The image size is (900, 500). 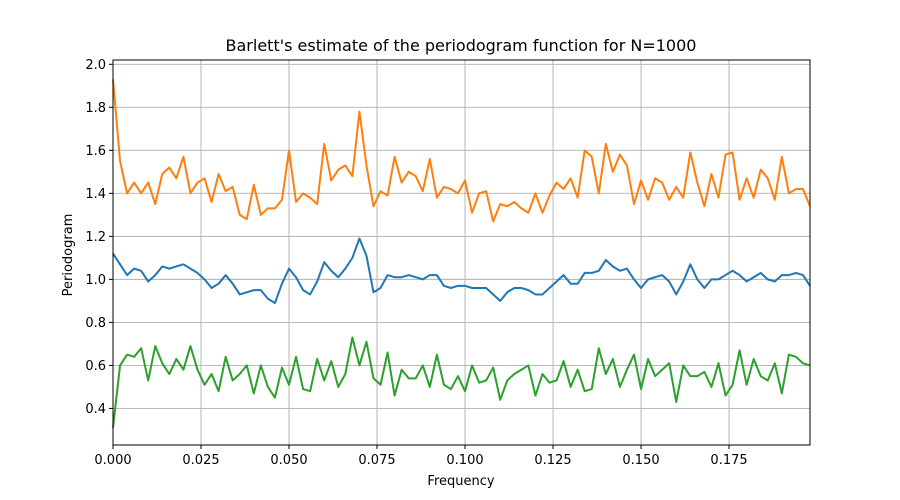 I want to click on y-tick-label: 0.6, so click(x=95, y=366).